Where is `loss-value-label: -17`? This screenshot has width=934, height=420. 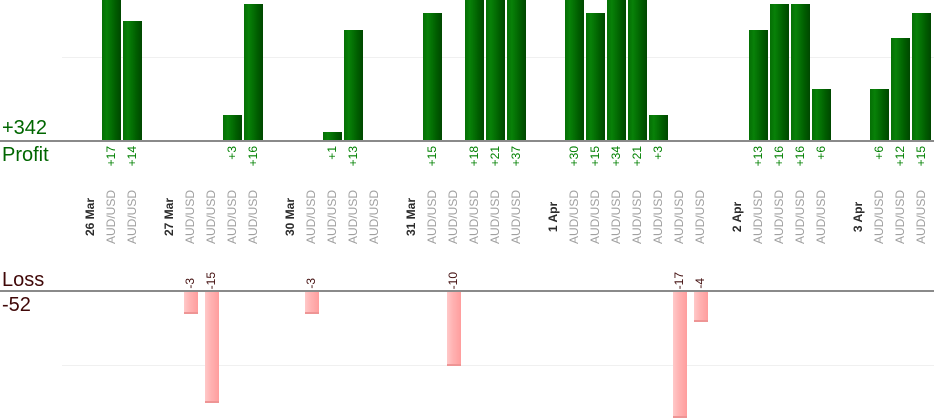
loss-value-label: -17 is located at coordinates (678, 280).